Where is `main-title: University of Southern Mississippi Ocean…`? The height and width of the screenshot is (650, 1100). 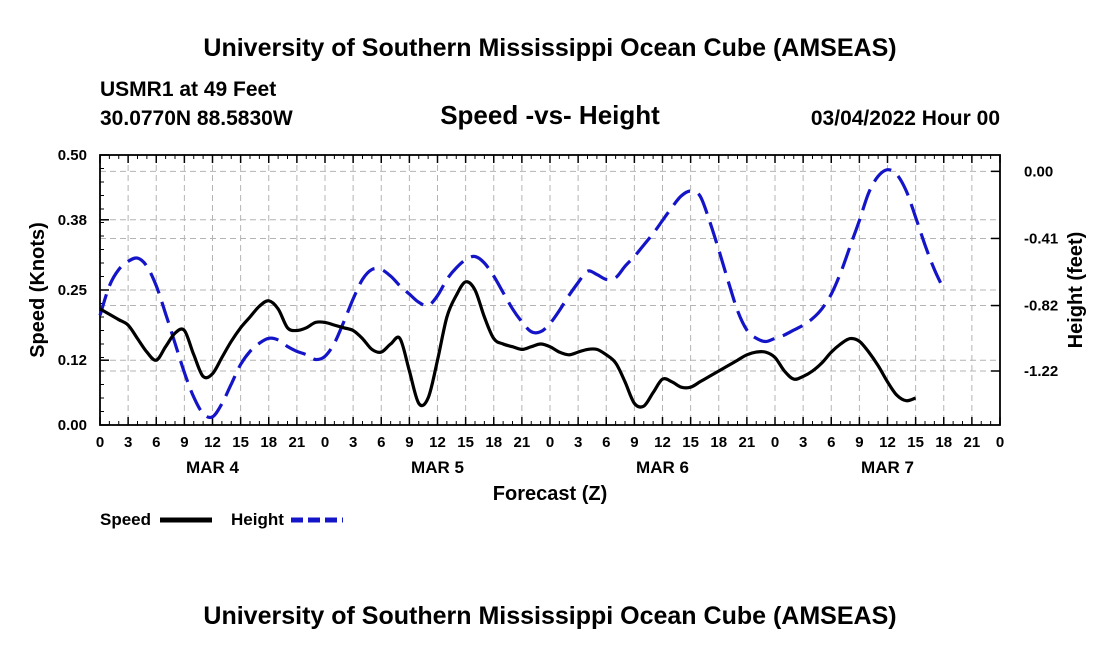
main-title: University of Southern Mississippi Ocean… is located at coordinates (549, 48).